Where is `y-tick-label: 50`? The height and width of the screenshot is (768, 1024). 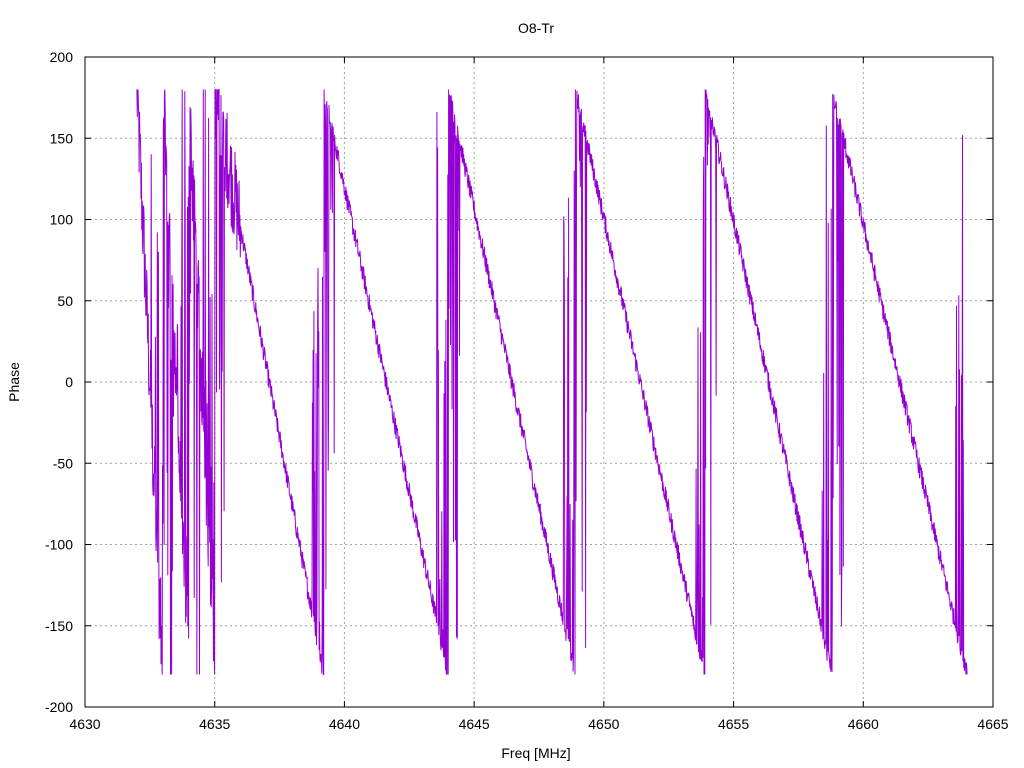 y-tick-label: 50 is located at coordinates (65, 301).